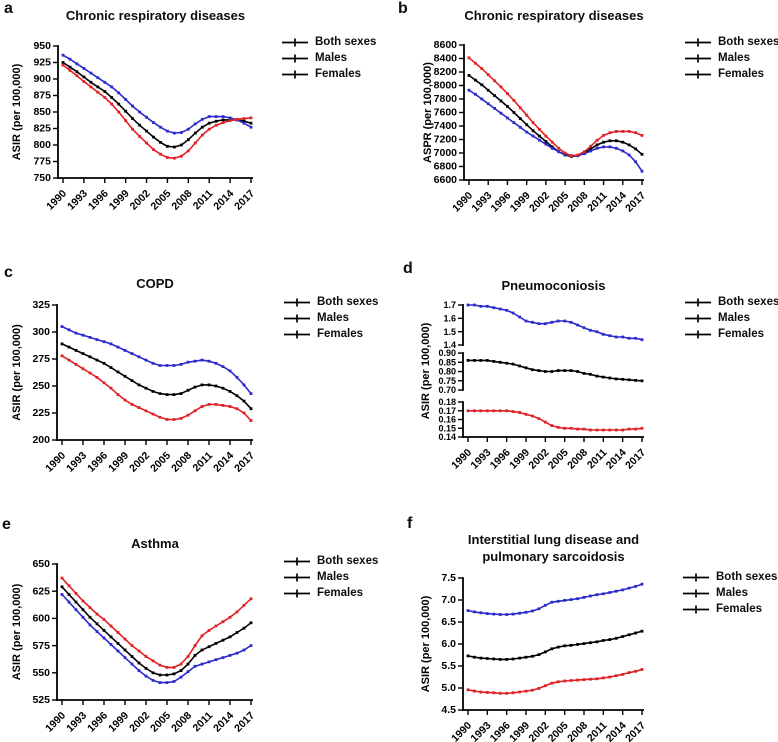  I want to click on svg-text: 0.16, so click(447, 420).